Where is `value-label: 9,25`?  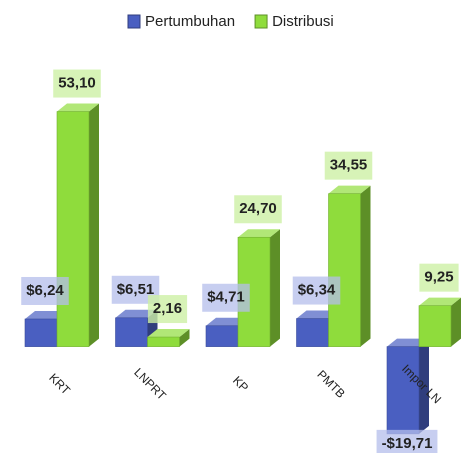 value-label: 9,25 is located at coordinates (438, 277).